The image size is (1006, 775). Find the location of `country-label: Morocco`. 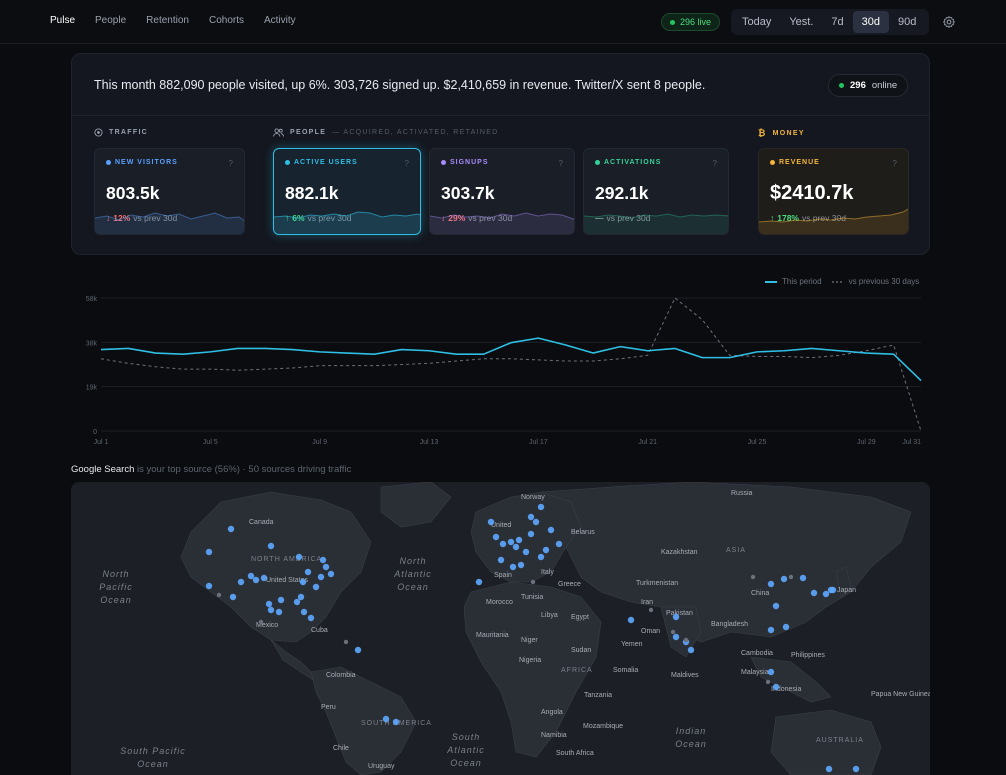

country-label: Morocco is located at coordinates (499, 602).